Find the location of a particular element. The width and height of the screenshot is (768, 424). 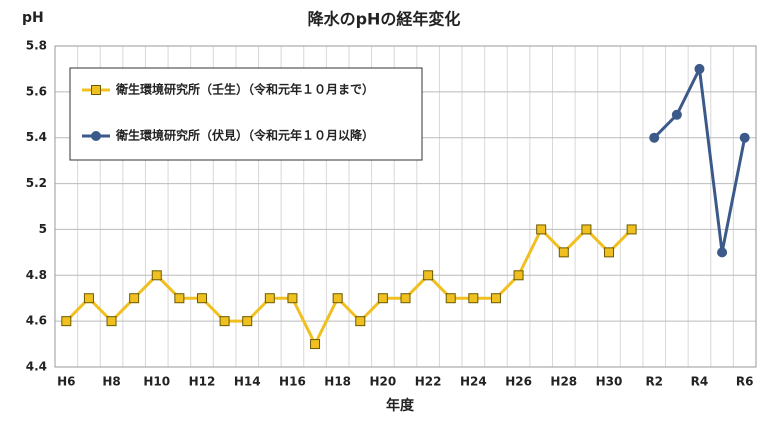

x-tick-label: R6 is located at coordinates (745, 382).